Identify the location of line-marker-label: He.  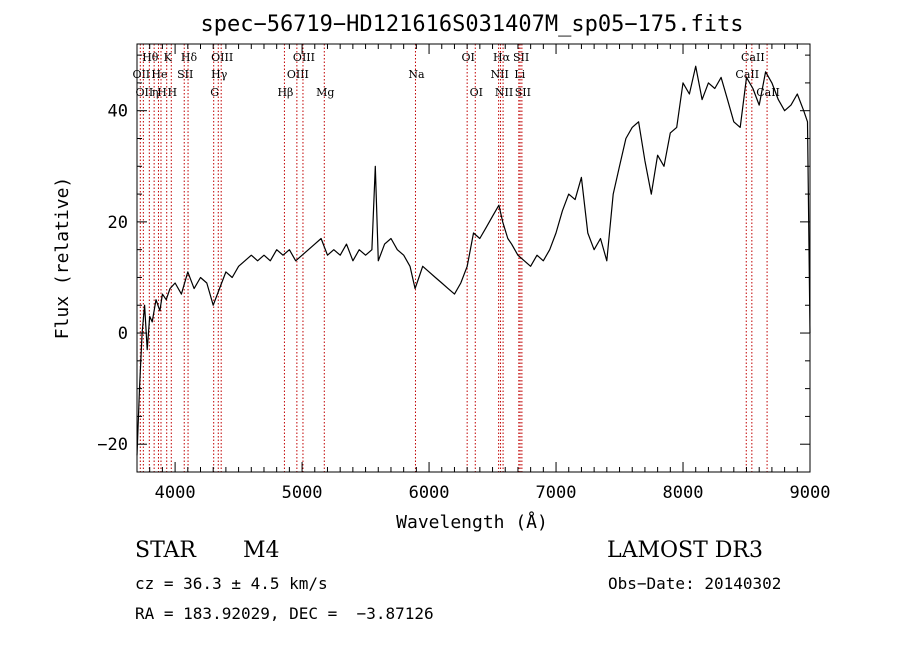
(159, 74).